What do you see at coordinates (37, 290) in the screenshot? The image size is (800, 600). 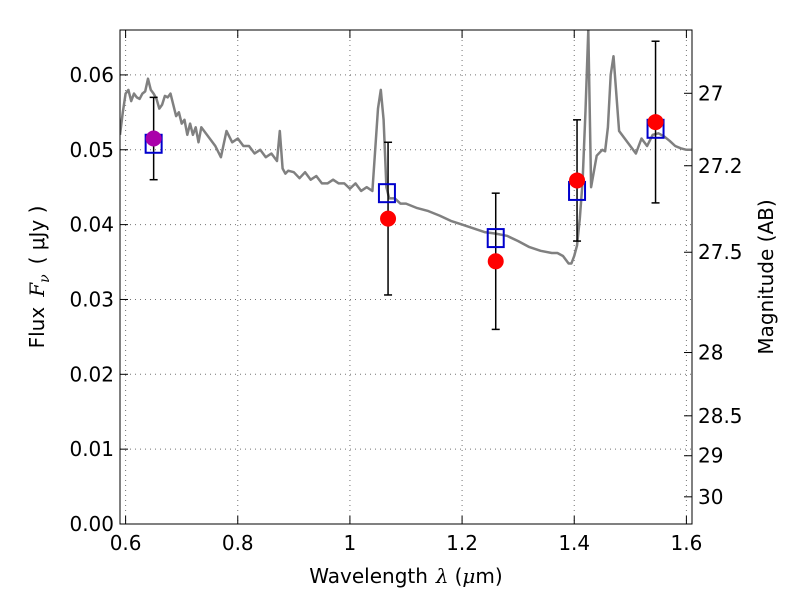 I see `y-axis-label-symbol: F` at bounding box center [37, 290].